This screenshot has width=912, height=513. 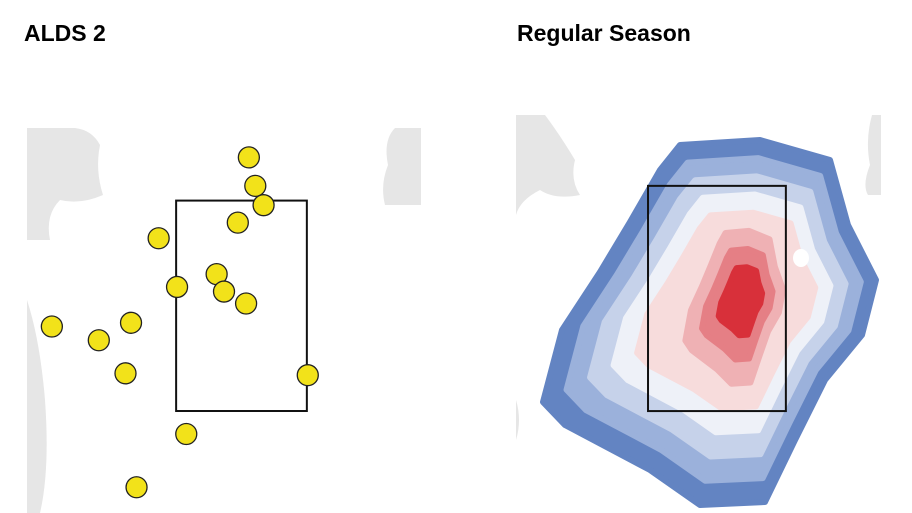 What do you see at coordinates (740, 301) in the screenshot?
I see `density-level` at bounding box center [740, 301].